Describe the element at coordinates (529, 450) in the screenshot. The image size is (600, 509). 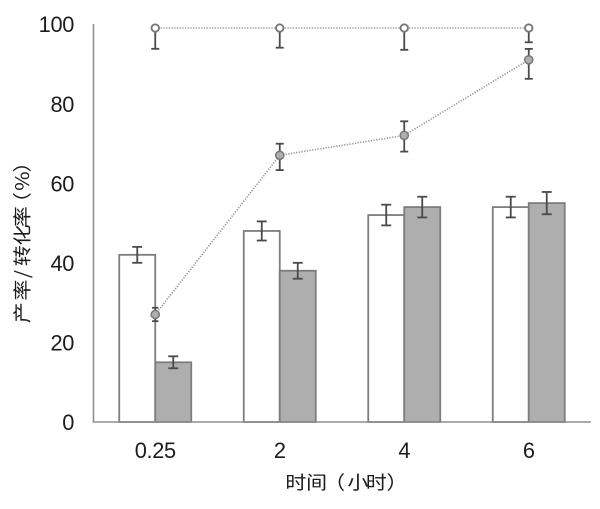
I see `svg-text: 6` at that location.